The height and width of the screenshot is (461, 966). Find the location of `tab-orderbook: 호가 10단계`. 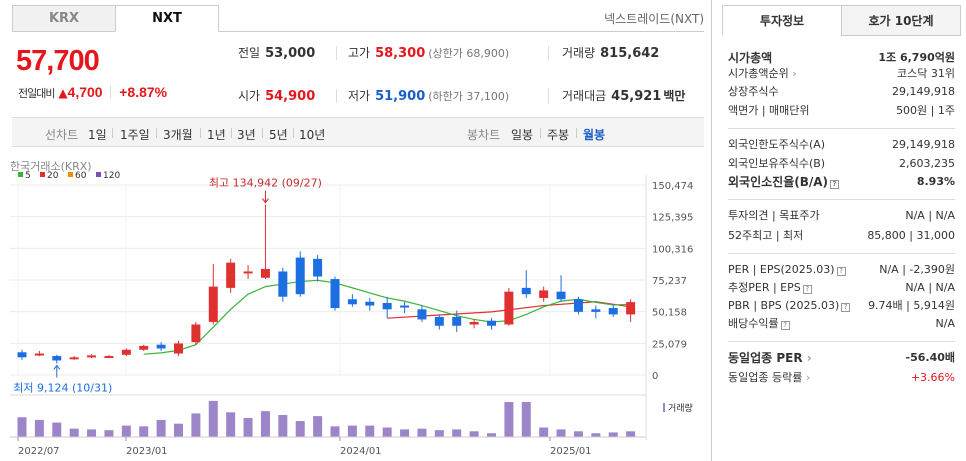

tab-orderbook: 호가 10단계 is located at coordinates (901, 20).